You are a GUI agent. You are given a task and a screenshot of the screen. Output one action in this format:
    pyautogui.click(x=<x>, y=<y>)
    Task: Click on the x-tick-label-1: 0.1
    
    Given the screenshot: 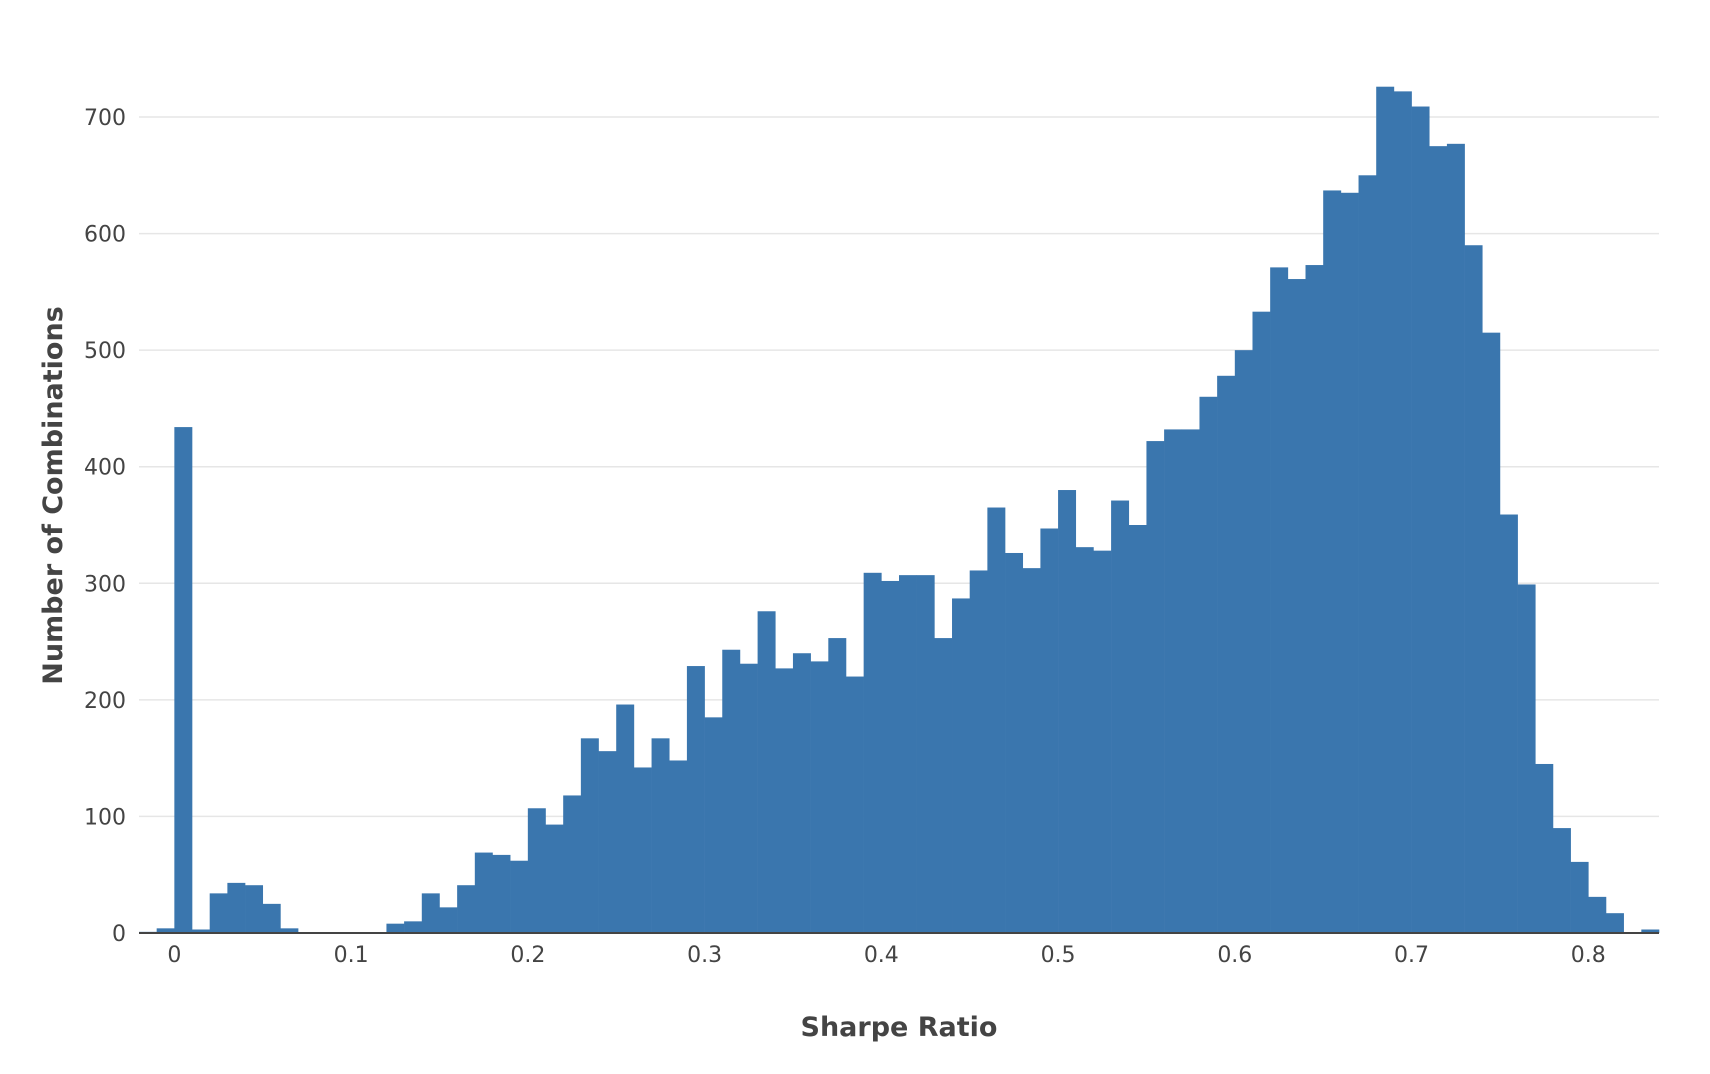 What is the action you would take?
    pyautogui.click(x=351, y=955)
    